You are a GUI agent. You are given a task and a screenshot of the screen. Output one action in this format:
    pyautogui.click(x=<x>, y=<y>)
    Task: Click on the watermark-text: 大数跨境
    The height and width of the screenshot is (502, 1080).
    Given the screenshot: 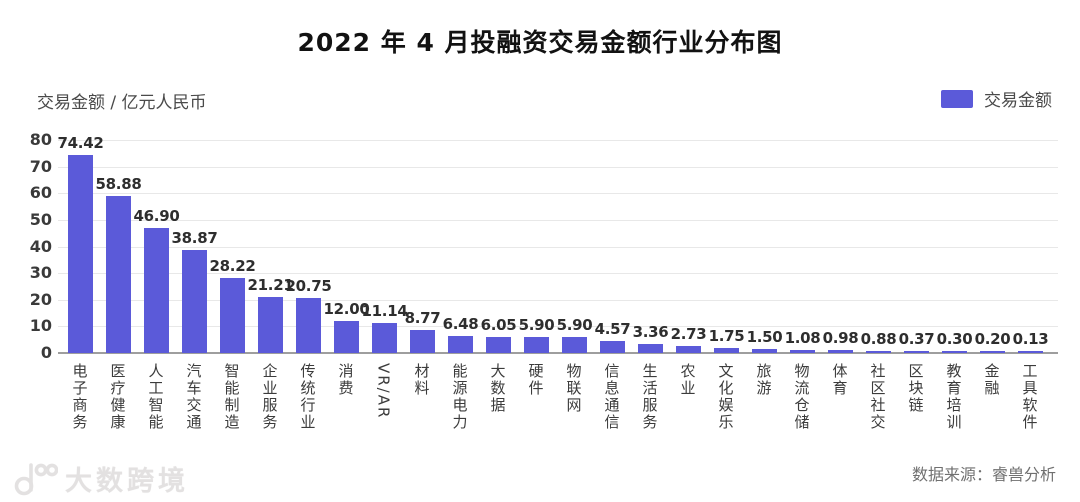 What is the action you would take?
    pyautogui.click(x=127, y=481)
    